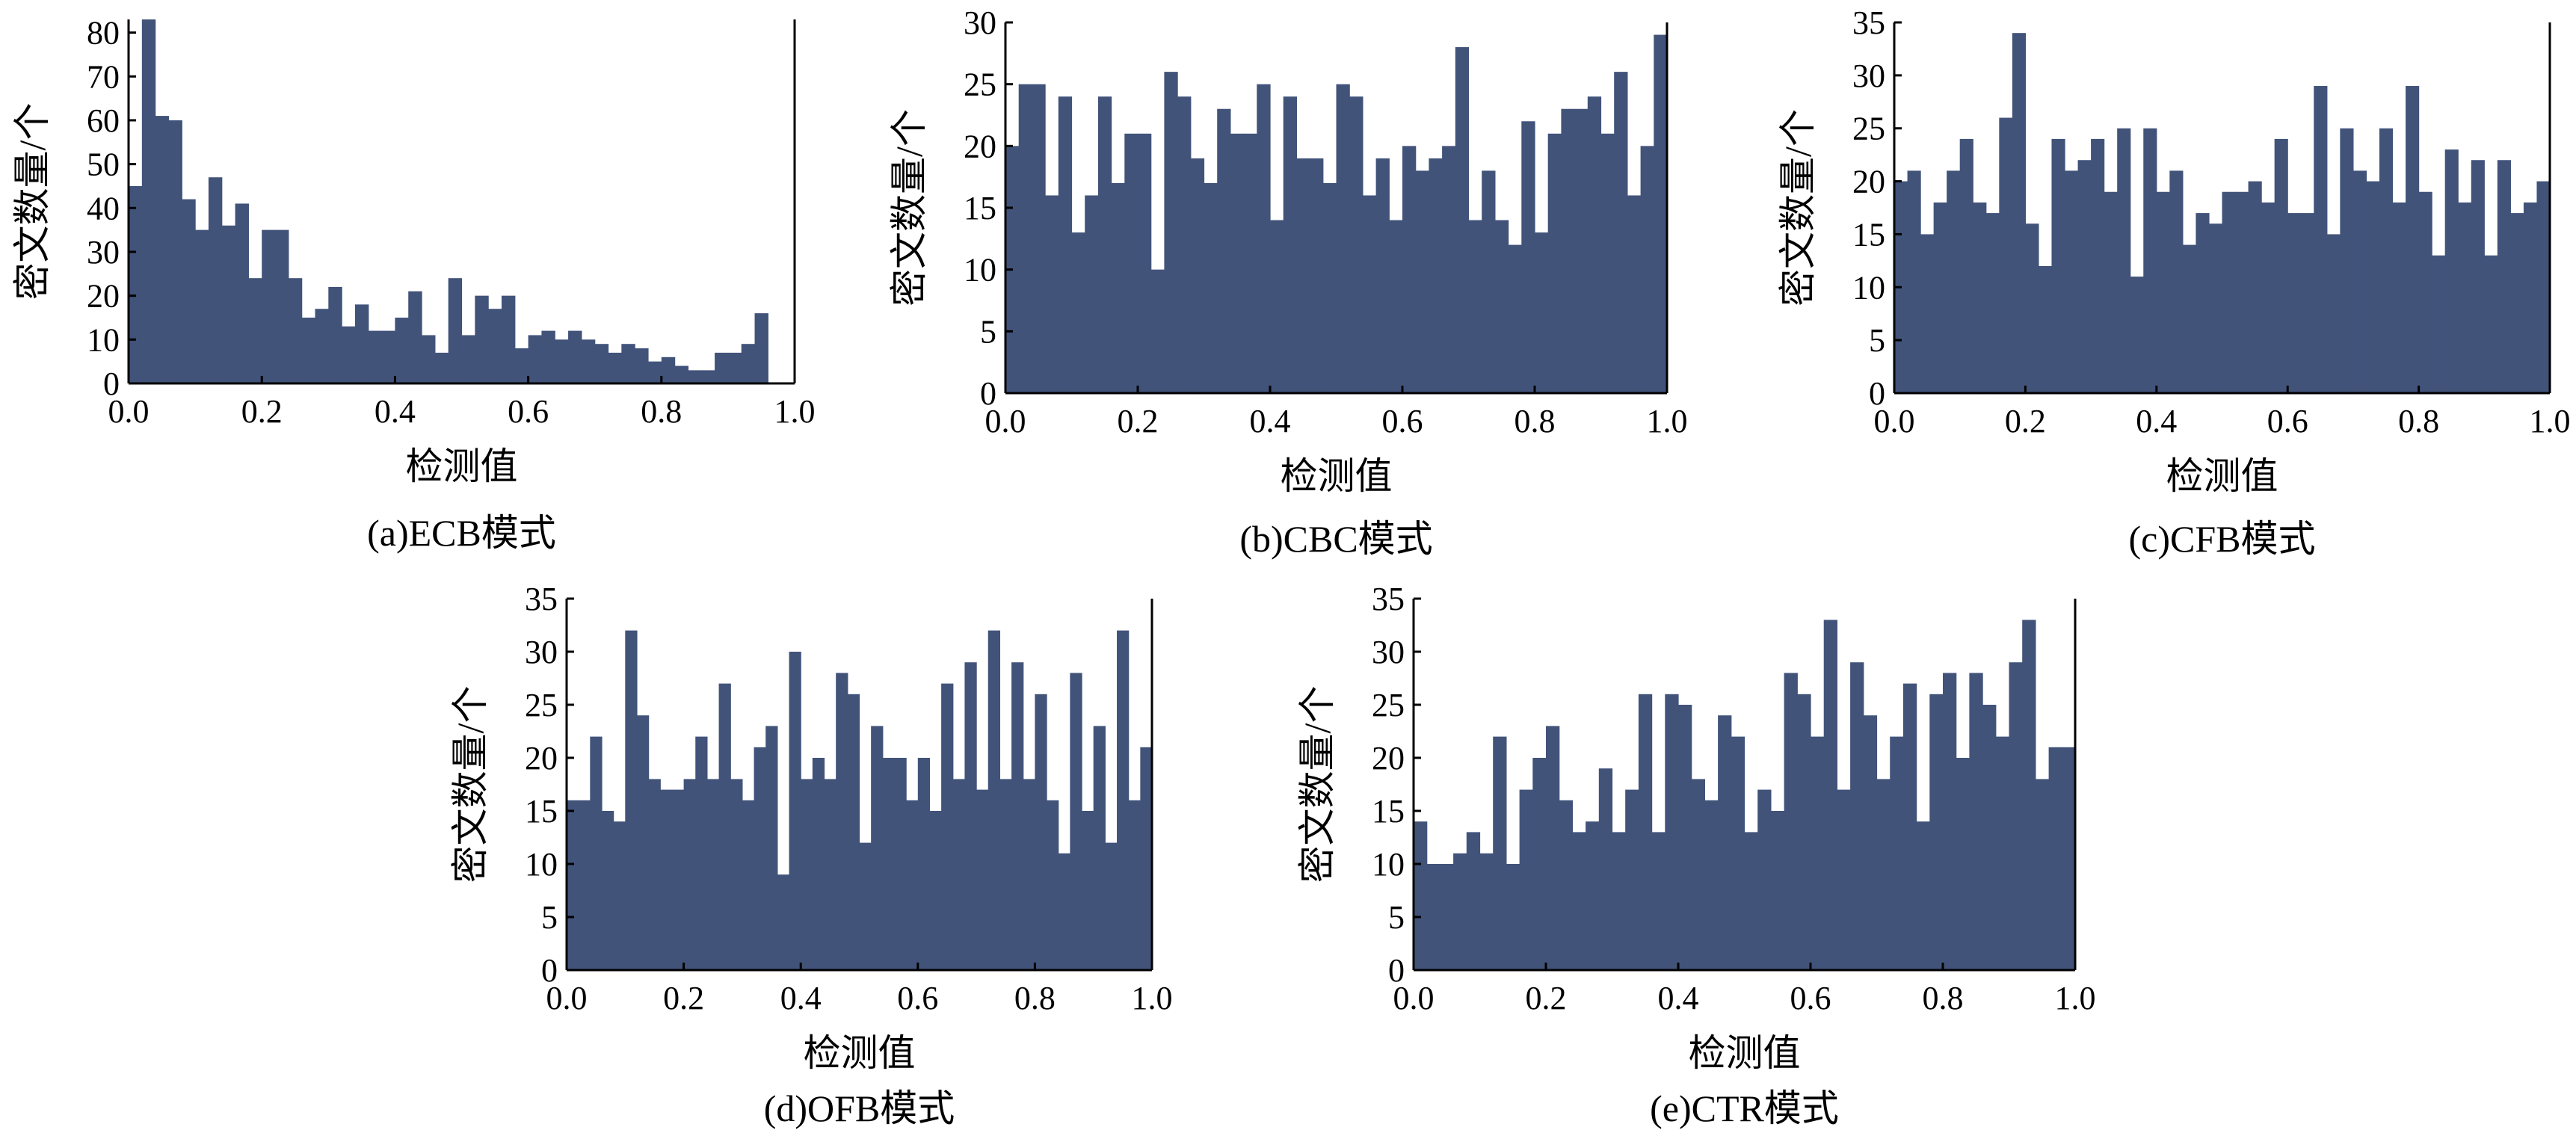 The image size is (2576, 1136). I want to click on y-tick-label-ctr-7: 35, so click(1388, 599).